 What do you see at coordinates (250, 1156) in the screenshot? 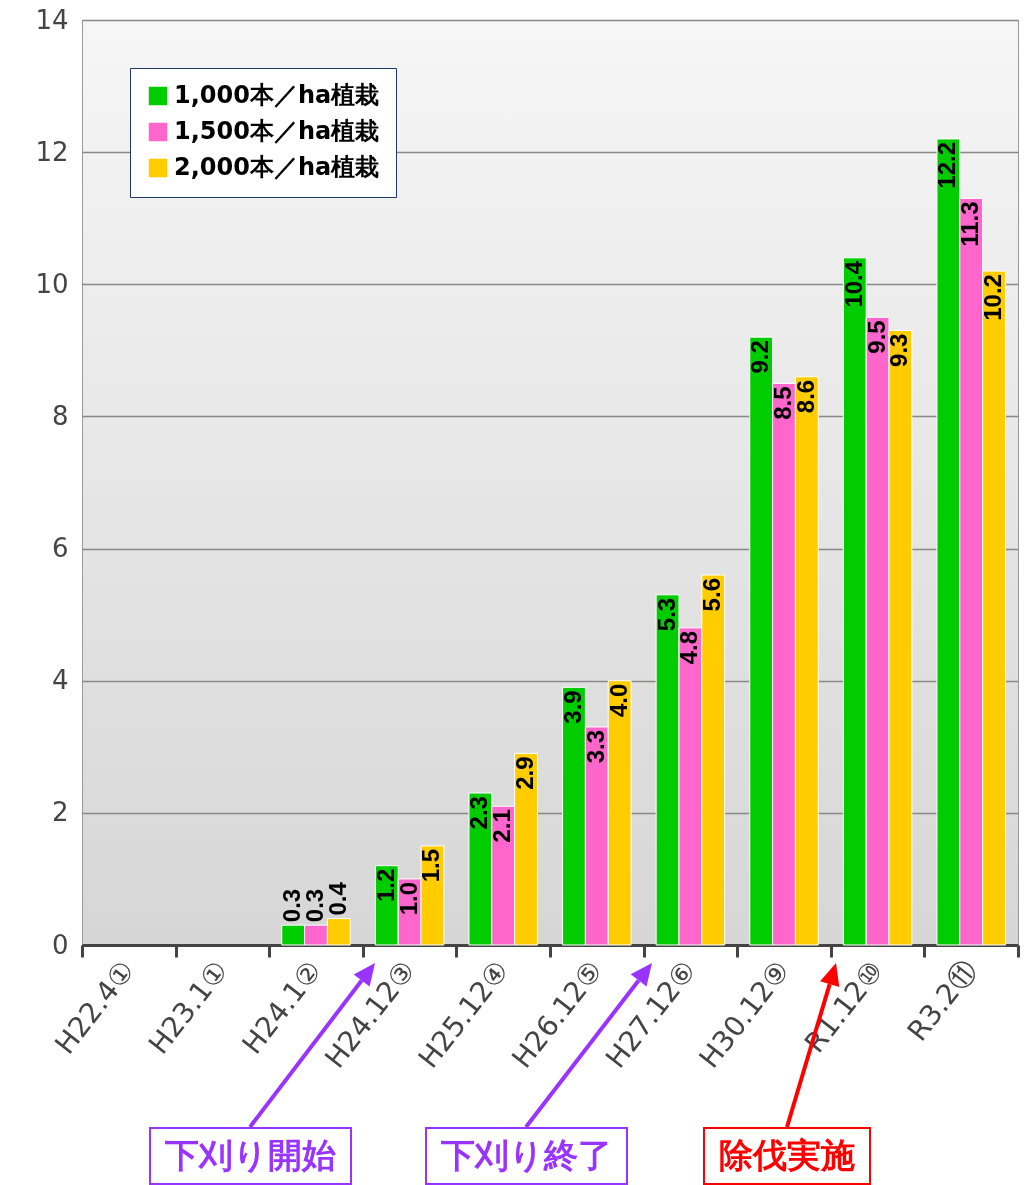
I see `text: 下刈り開始` at bounding box center [250, 1156].